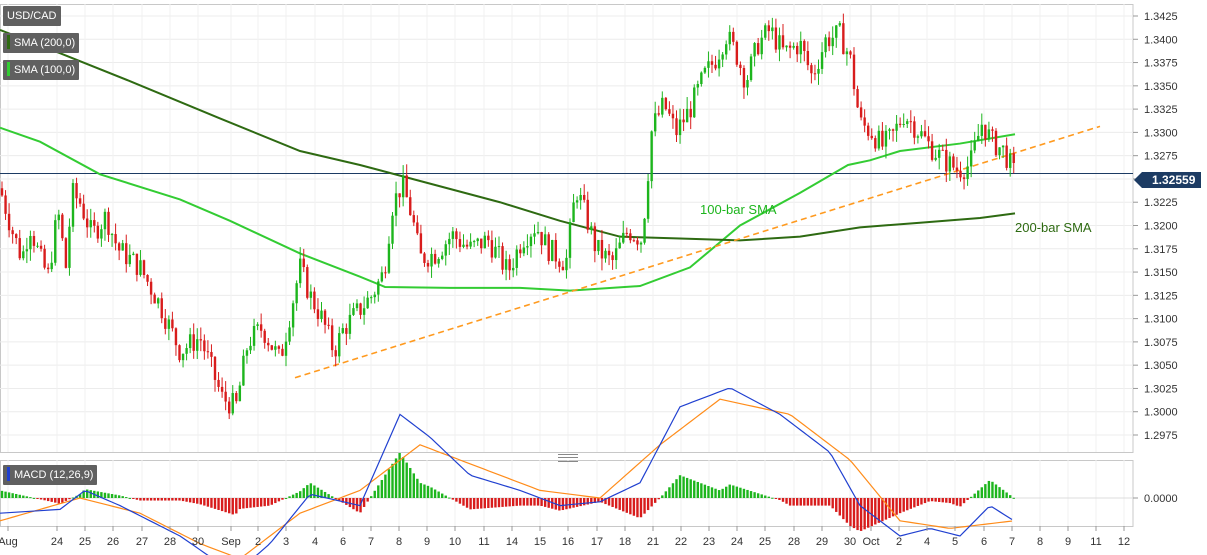  What do you see at coordinates (1161, 157) in the screenshot?
I see `y-tick-label: 1.3275` at bounding box center [1161, 157].